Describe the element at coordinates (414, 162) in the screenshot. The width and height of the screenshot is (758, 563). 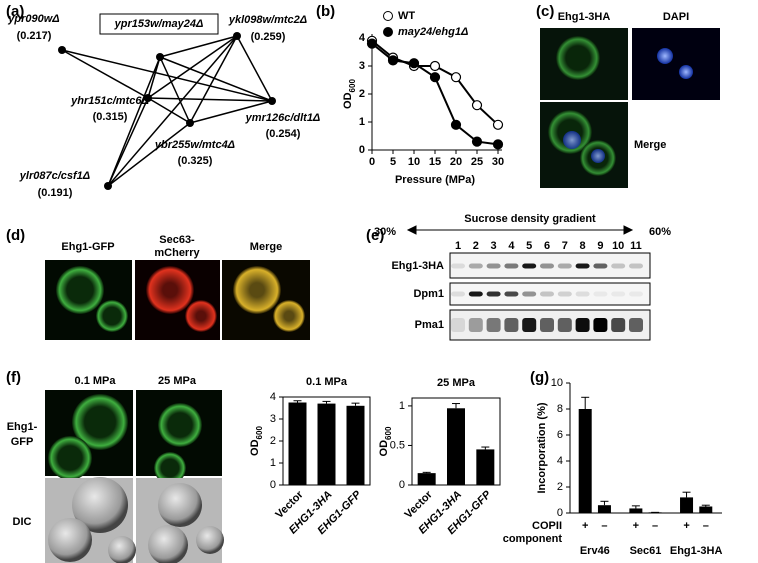
I see `x-tick-label: 10` at that location.